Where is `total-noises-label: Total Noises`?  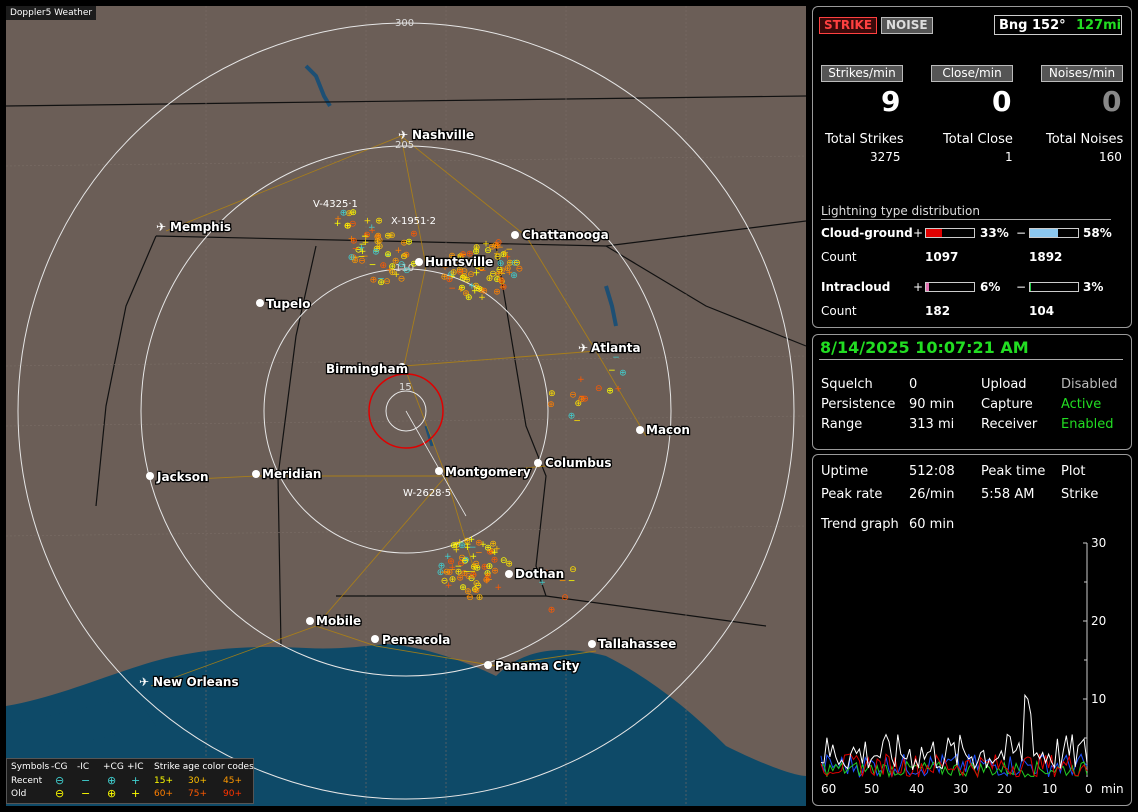
total-noises-label: Total Noises is located at coordinates (1085, 139).